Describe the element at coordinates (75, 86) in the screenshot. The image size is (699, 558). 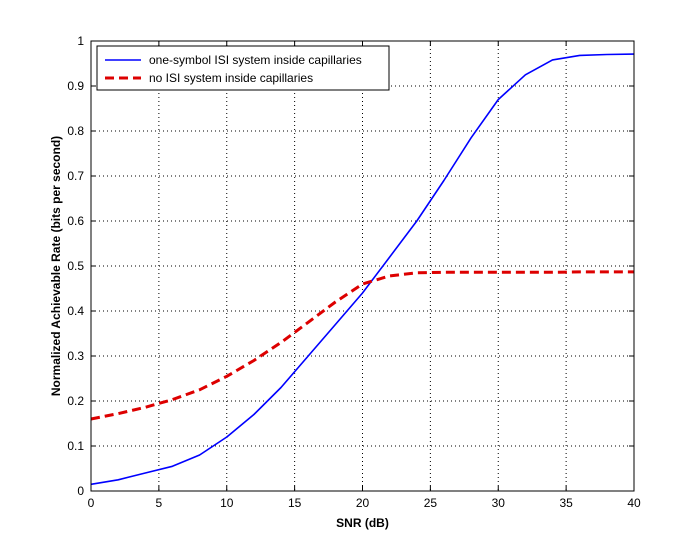
I see `y-tick-label: 0.9` at that location.